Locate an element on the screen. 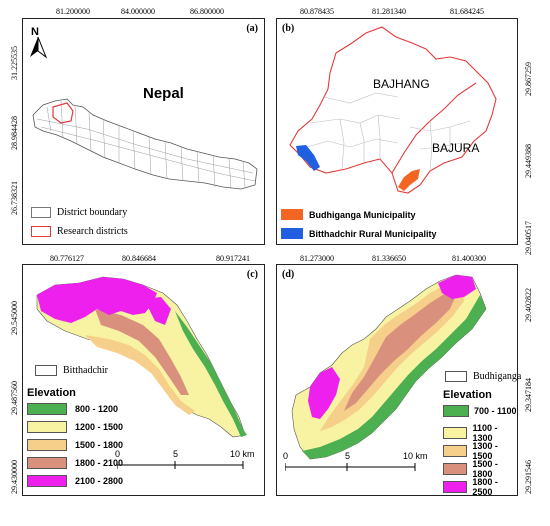  panel-c-elev-class-4: 1800 - 2100 is located at coordinates (75, 463).